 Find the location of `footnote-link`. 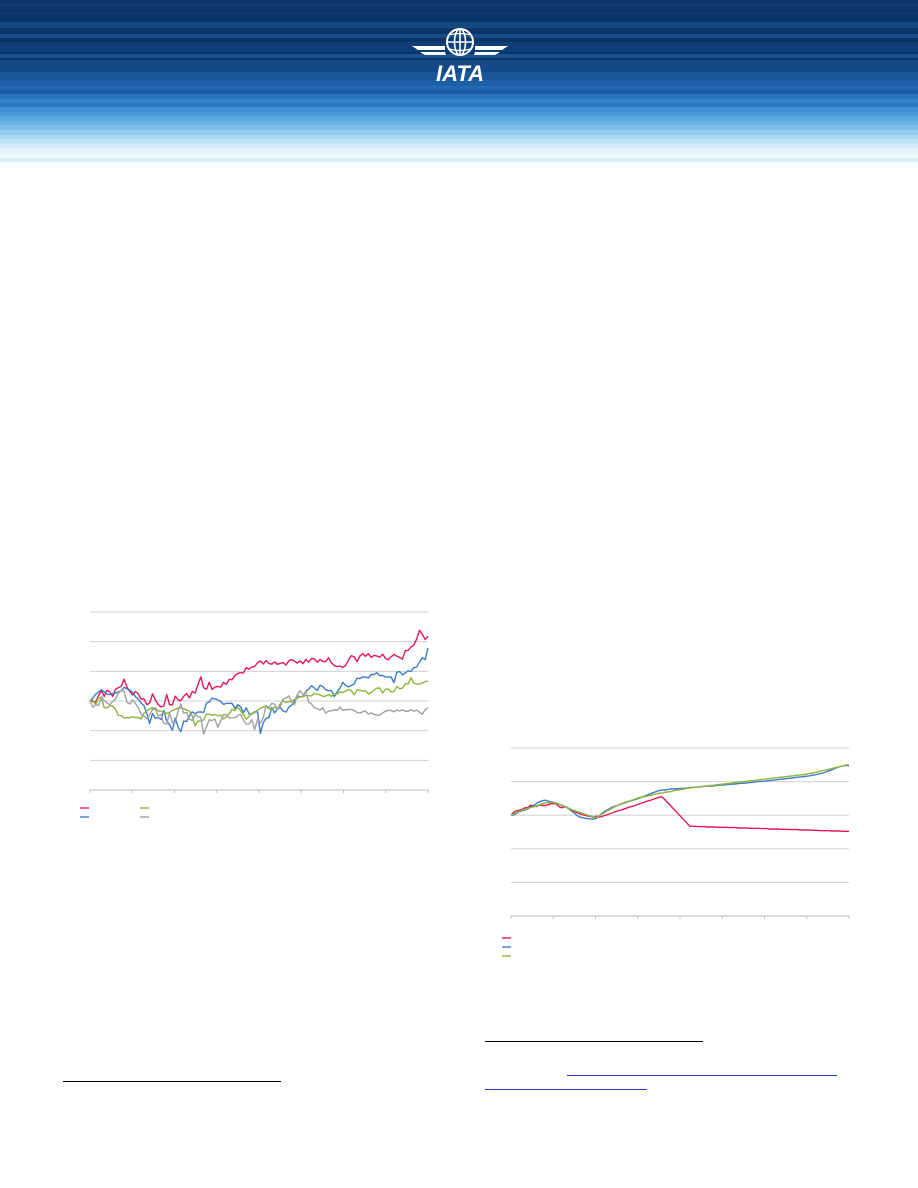

footnote-link is located at coordinates (702, 1075).